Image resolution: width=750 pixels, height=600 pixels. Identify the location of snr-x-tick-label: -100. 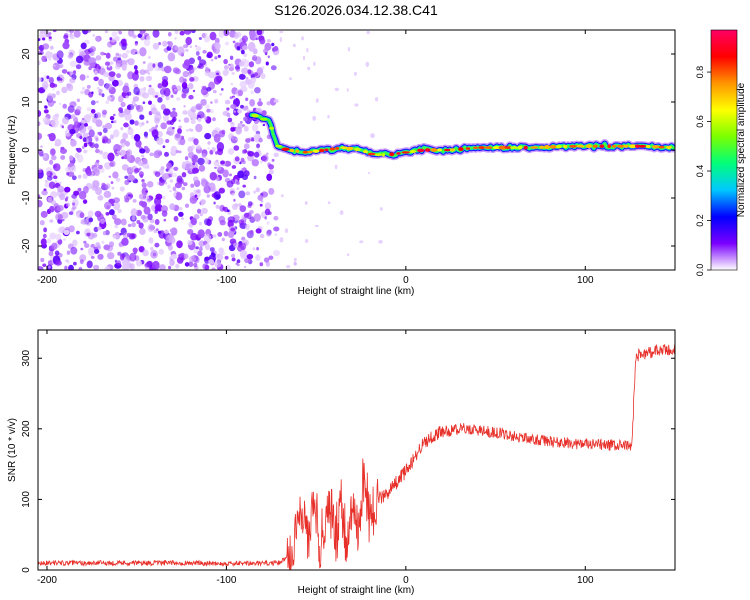
(226, 580).